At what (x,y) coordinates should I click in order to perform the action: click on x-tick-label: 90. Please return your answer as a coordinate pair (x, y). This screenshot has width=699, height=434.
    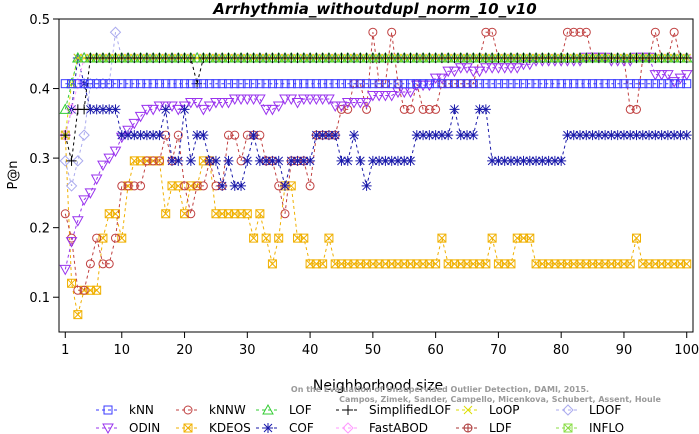
    Looking at the image, I should click on (624, 350).